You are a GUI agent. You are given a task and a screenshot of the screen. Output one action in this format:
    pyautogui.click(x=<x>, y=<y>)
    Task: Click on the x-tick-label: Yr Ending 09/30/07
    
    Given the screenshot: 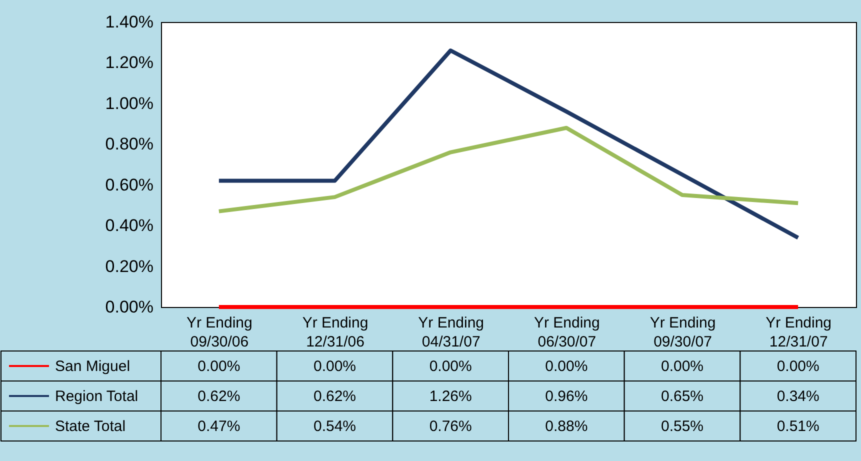 What is the action you would take?
    pyautogui.click(x=683, y=332)
    